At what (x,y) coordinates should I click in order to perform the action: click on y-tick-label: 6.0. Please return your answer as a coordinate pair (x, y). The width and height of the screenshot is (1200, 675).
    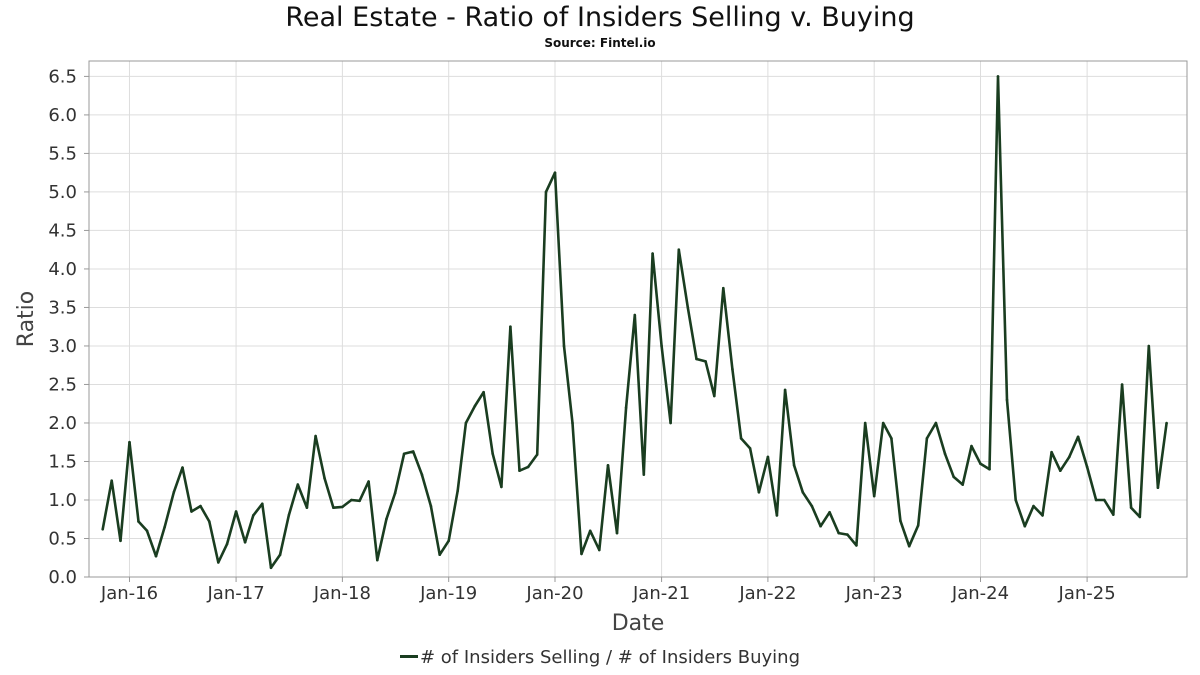
    Looking at the image, I should click on (62, 115).